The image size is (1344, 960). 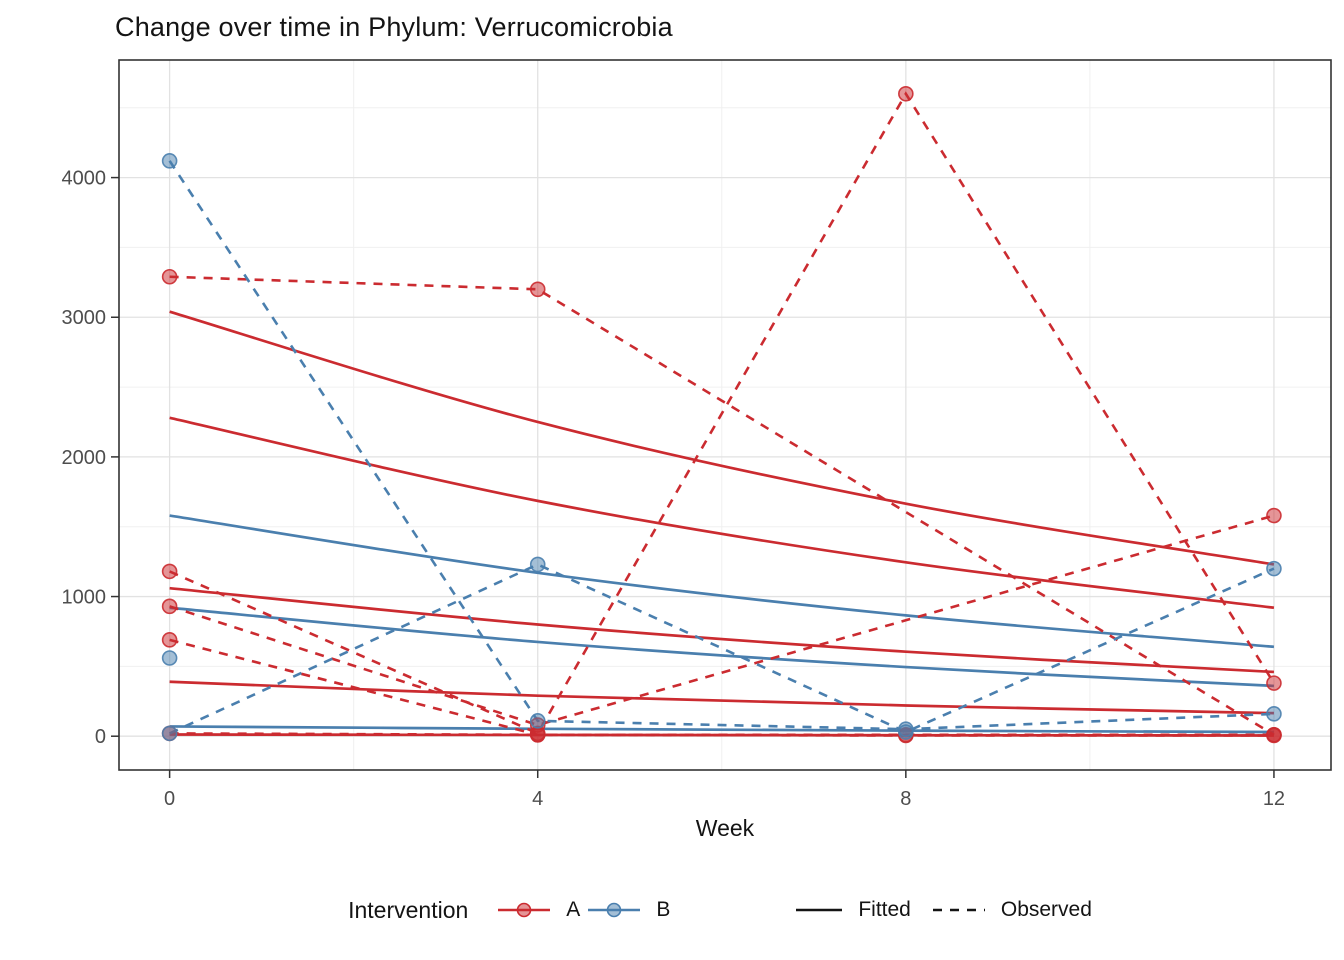 What do you see at coordinates (819, 910) in the screenshot?
I see `legend-key-fitted-icon` at bounding box center [819, 910].